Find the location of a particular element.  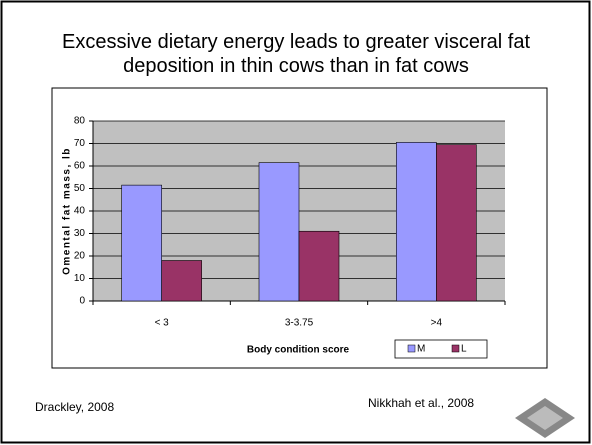

footer-right: Nikkhah et al., 2008 is located at coordinates (421, 403).